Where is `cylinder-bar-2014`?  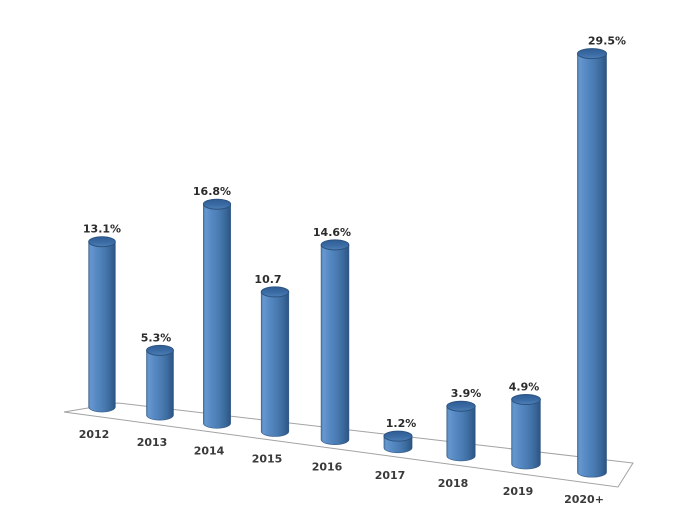 cylinder-bar-2014 is located at coordinates (217, 313).